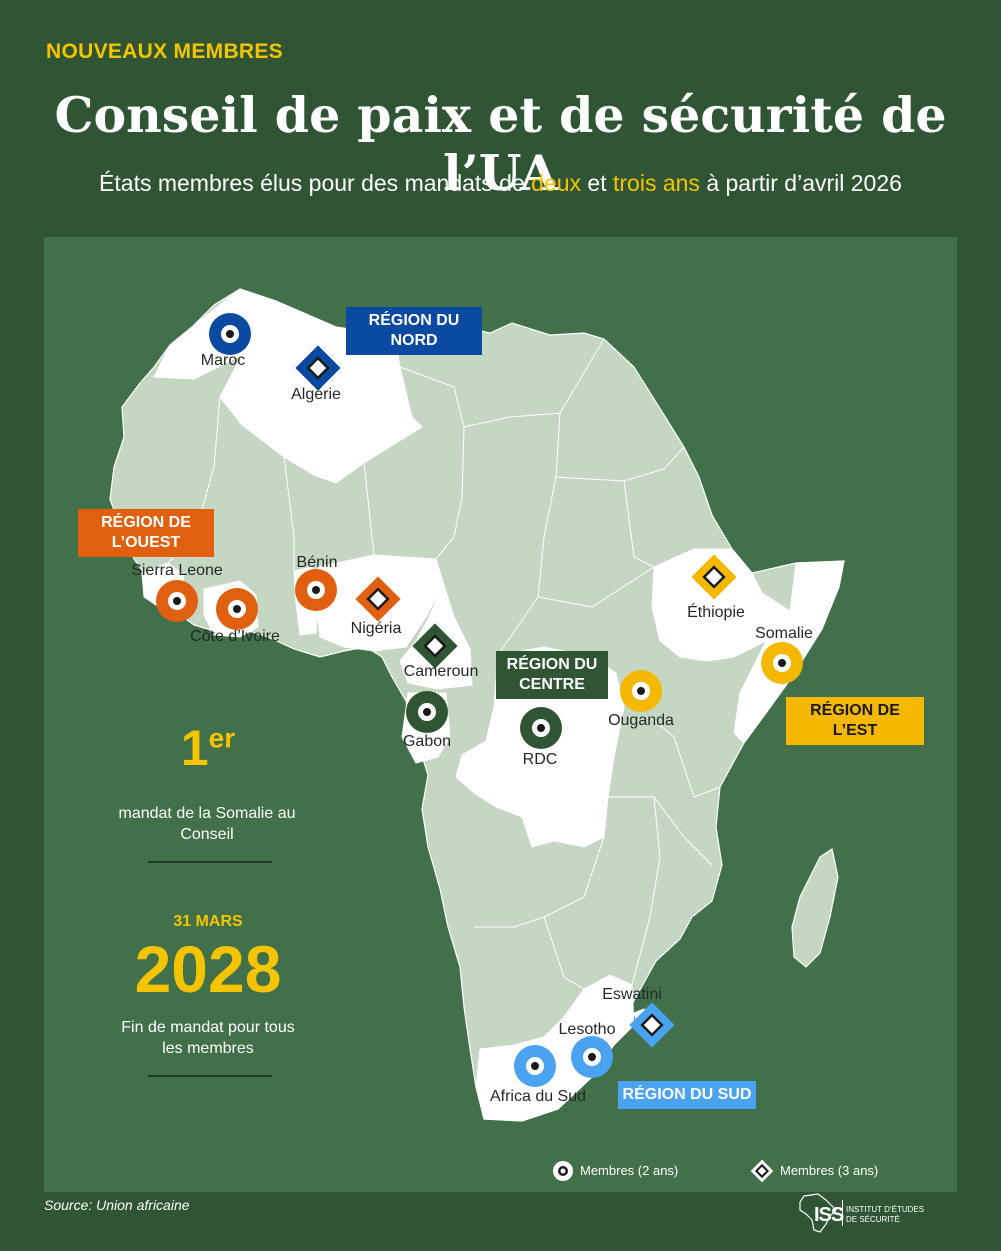 This screenshot has height=1251, width=1001. I want to click on iss-name-line2: DE SÉCURITÉ, so click(873, 1219).